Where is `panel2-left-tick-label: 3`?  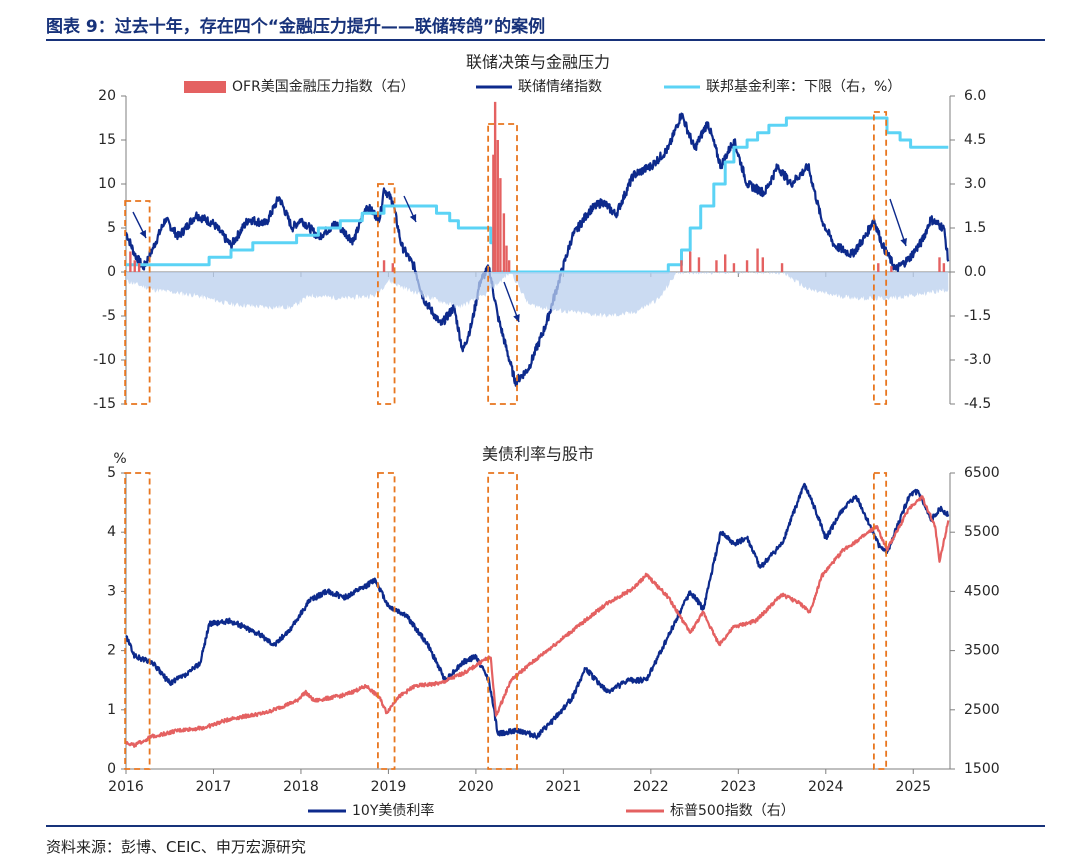 panel2-left-tick-label: 3 is located at coordinates (111, 591).